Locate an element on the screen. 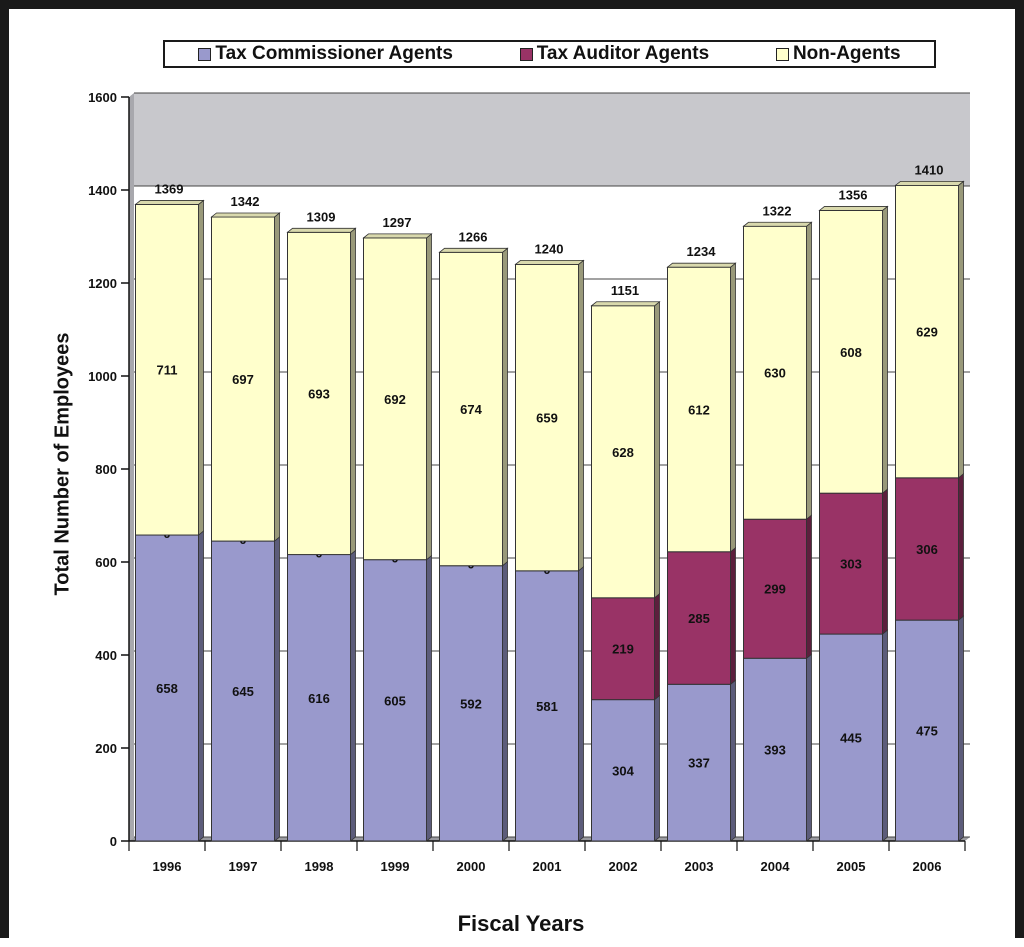 Image resolution: width=1024 pixels, height=947 pixels. legend-label-nonagents: Non-Agents is located at coordinates (846, 53).